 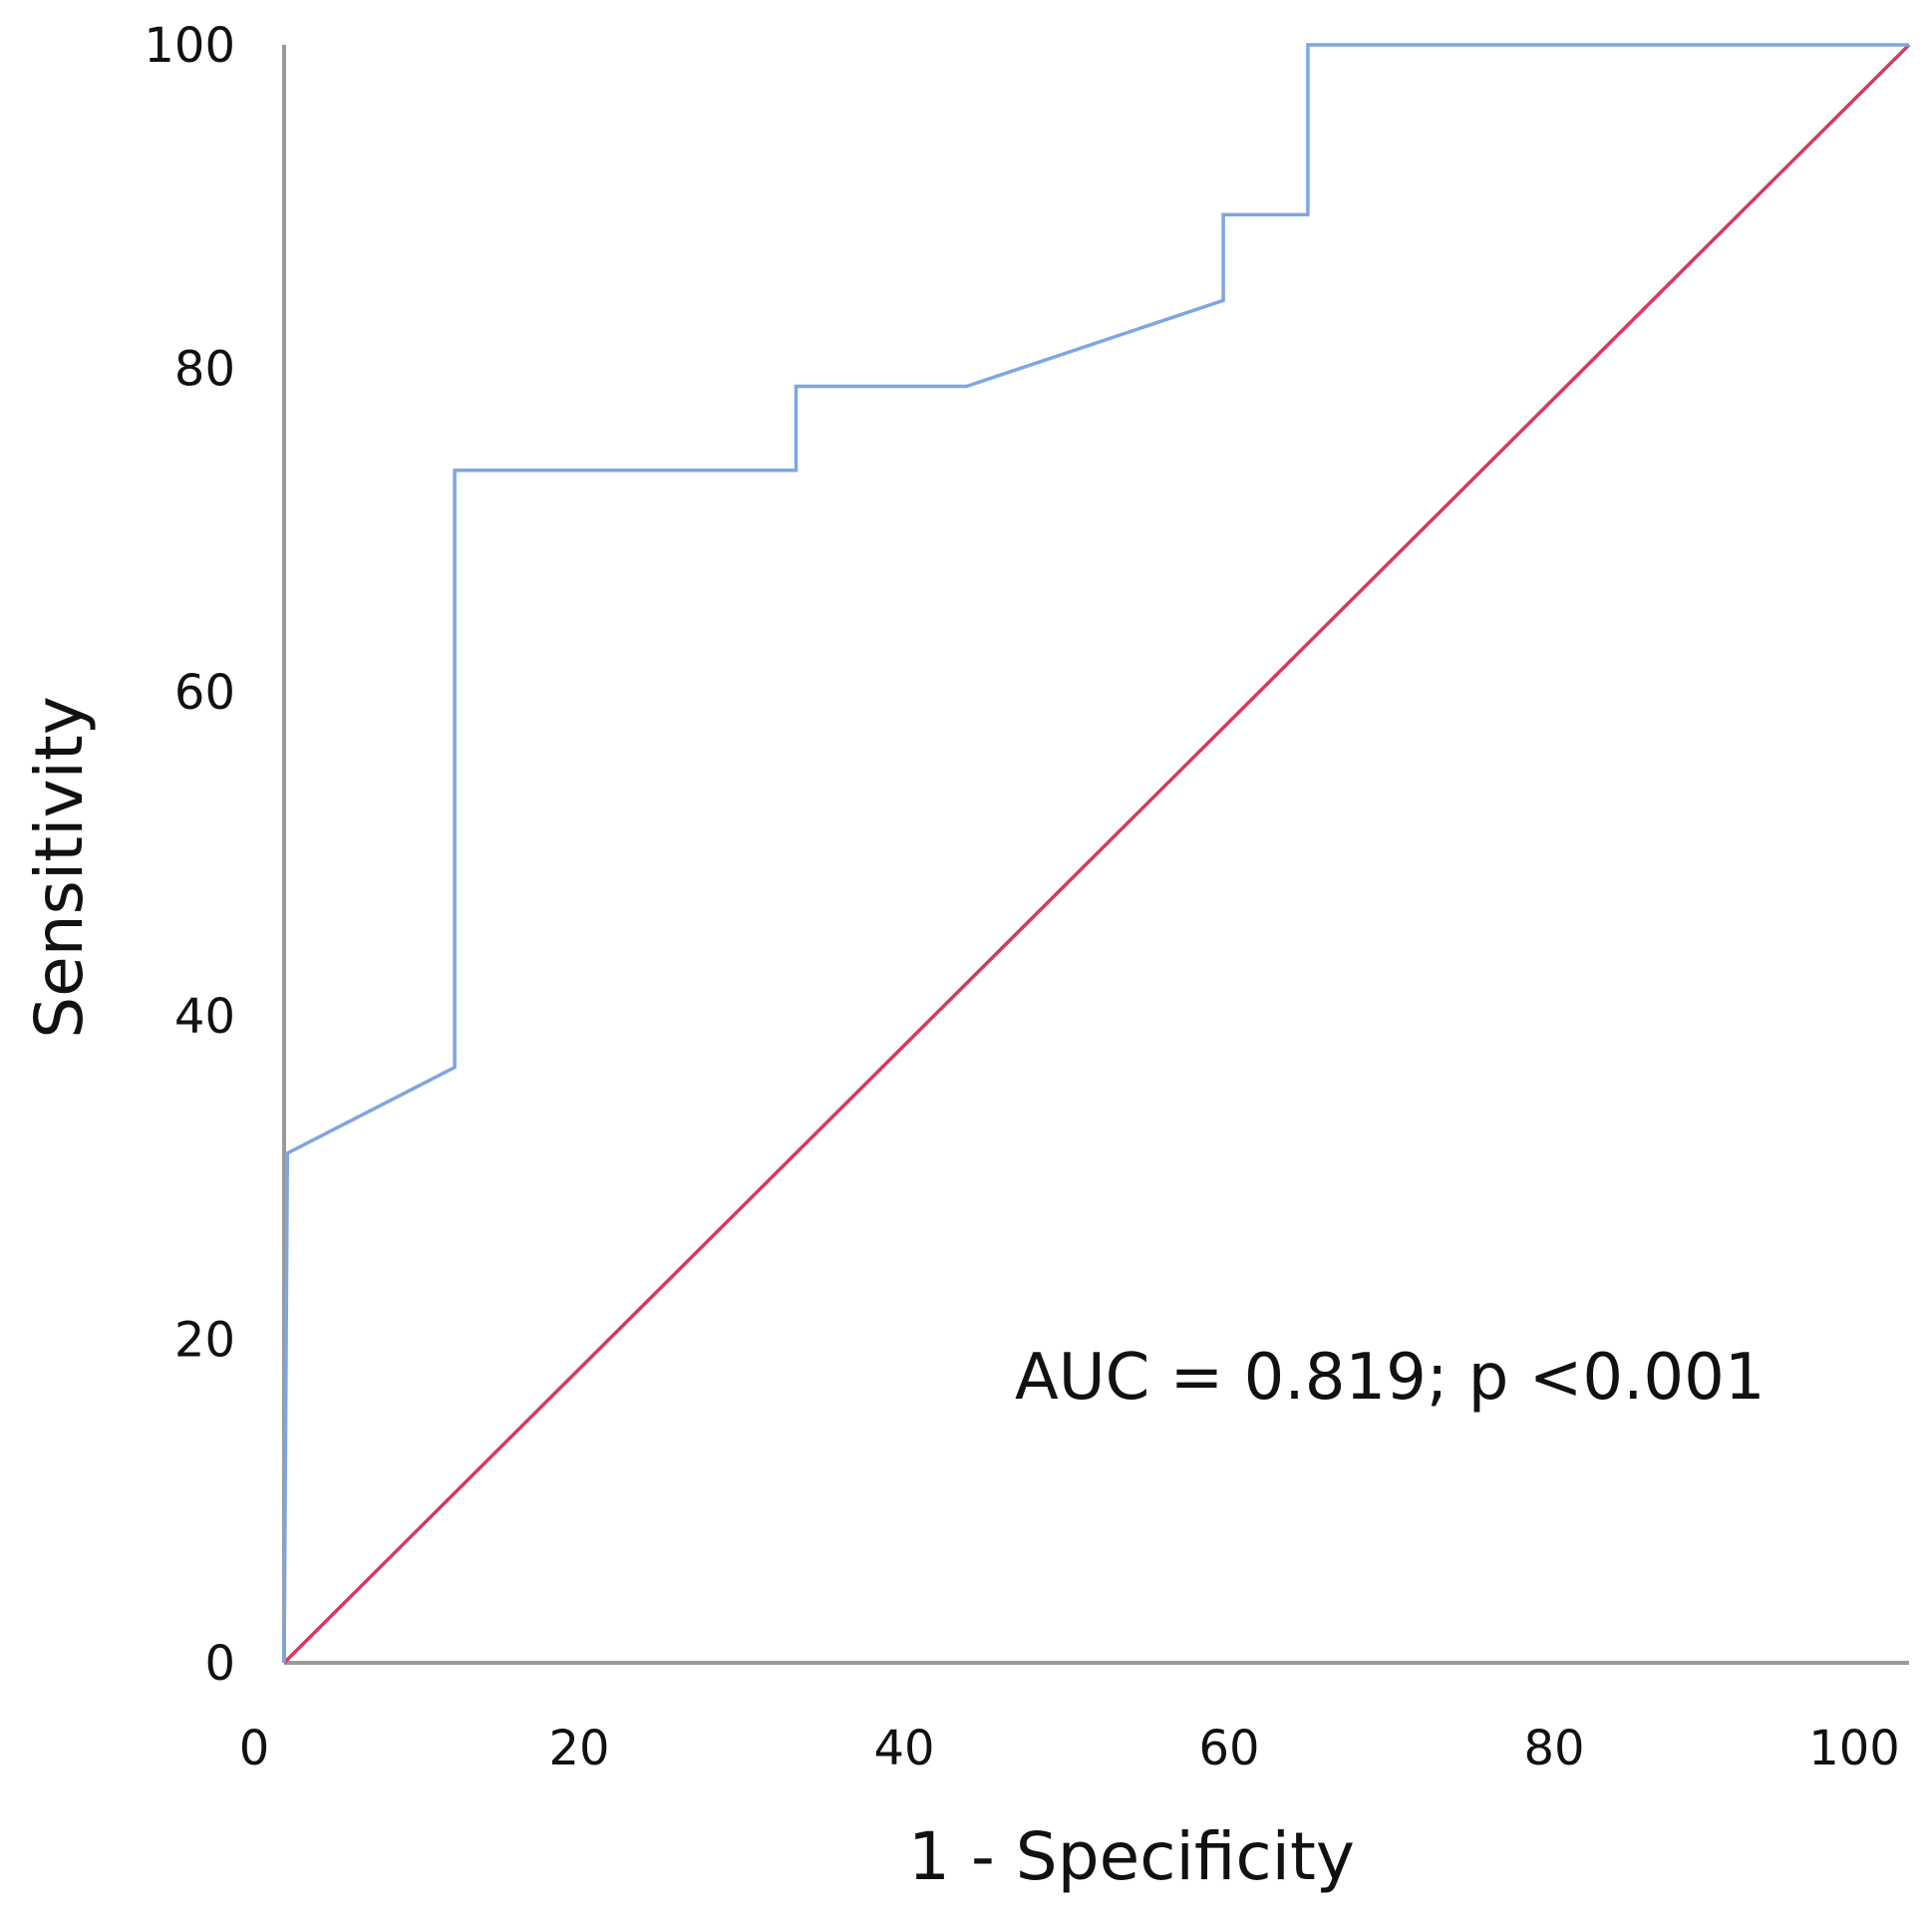 What do you see at coordinates (254, 1749) in the screenshot?
I see `x-tick-label: 0` at bounding box center [254, 1749].